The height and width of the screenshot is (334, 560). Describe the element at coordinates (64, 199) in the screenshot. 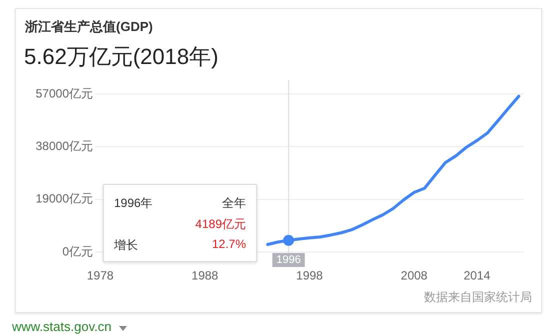

I see `y-tick-label: 19000亿元` at that location.